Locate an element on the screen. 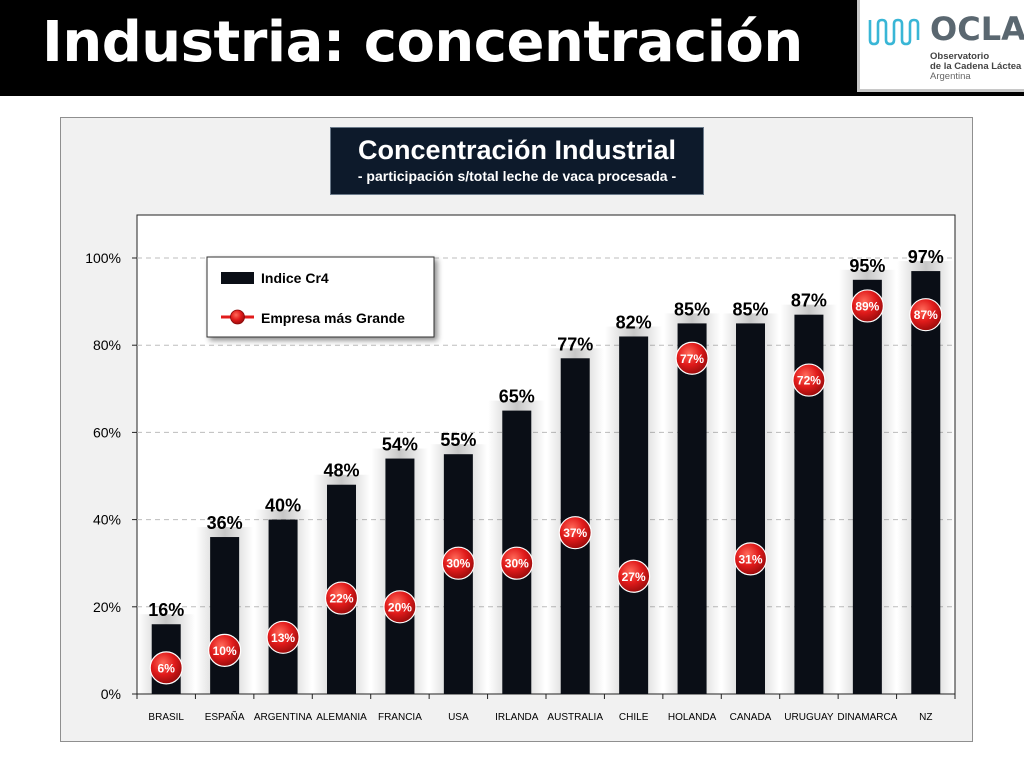  slide-title: Industria: concentración is located at coordinates (422, 42).